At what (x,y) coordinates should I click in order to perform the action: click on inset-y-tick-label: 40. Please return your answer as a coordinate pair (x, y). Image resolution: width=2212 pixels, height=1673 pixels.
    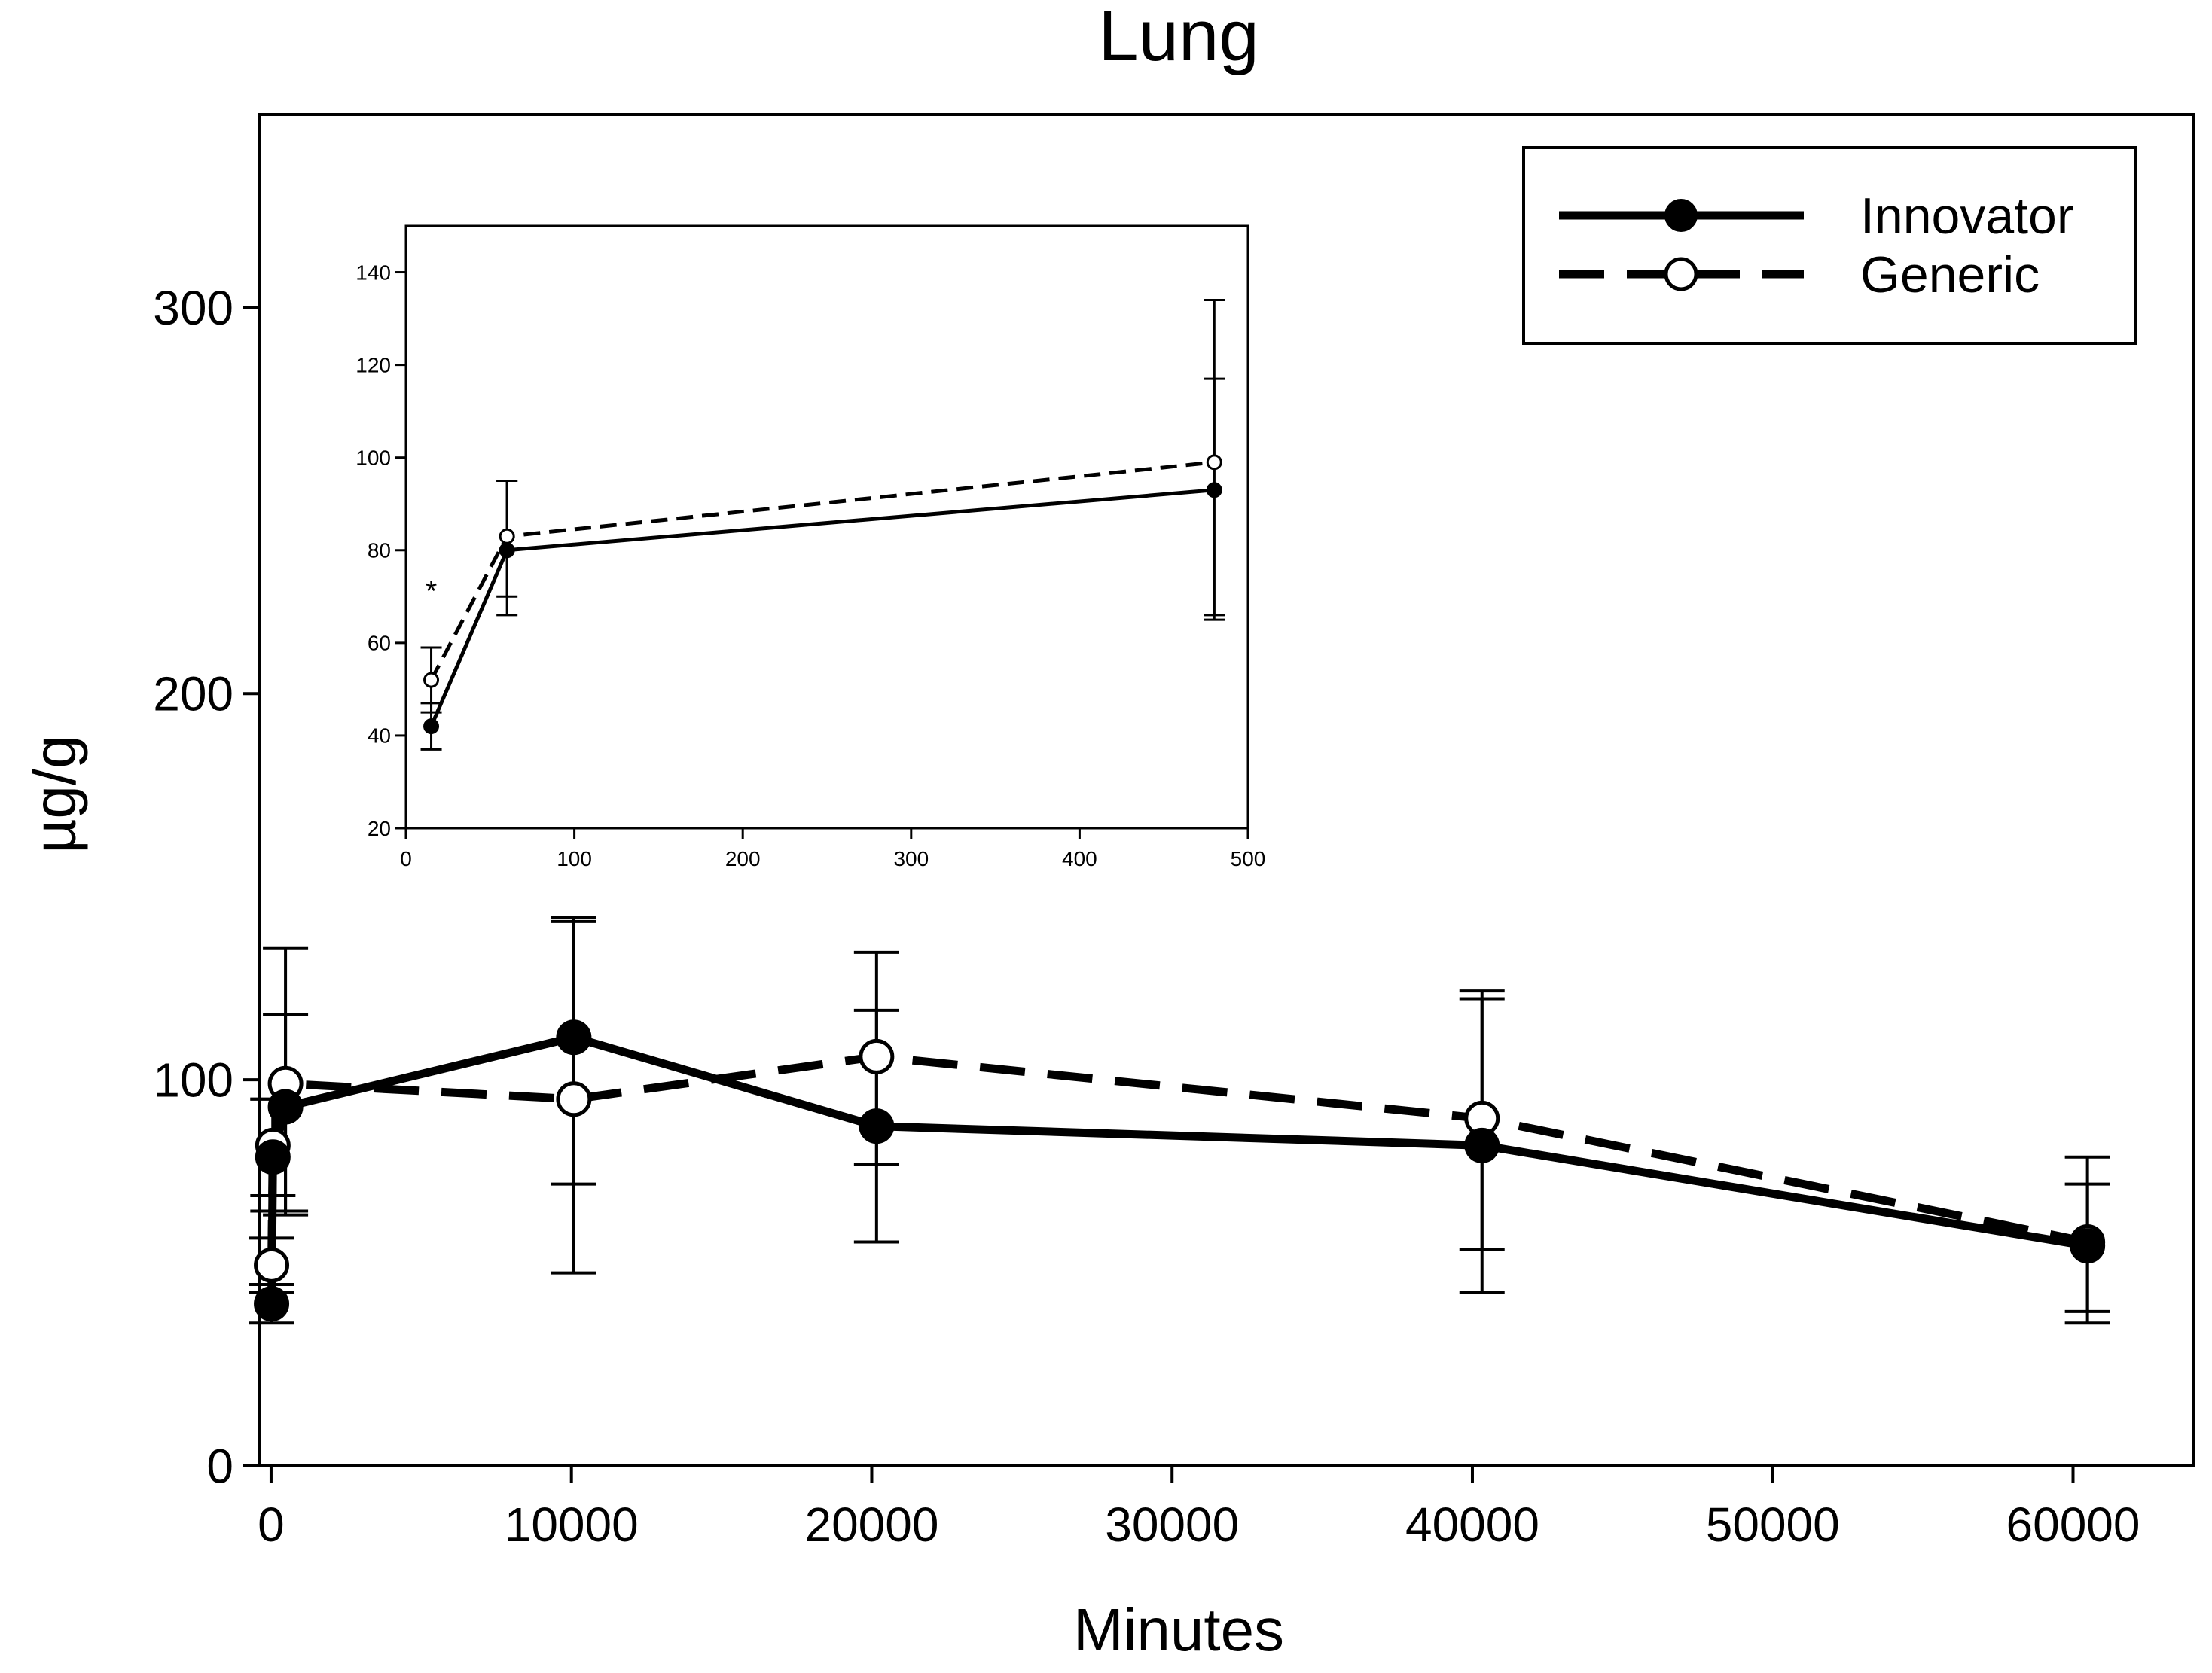
    Looking at the image, I should click on (379, 736).